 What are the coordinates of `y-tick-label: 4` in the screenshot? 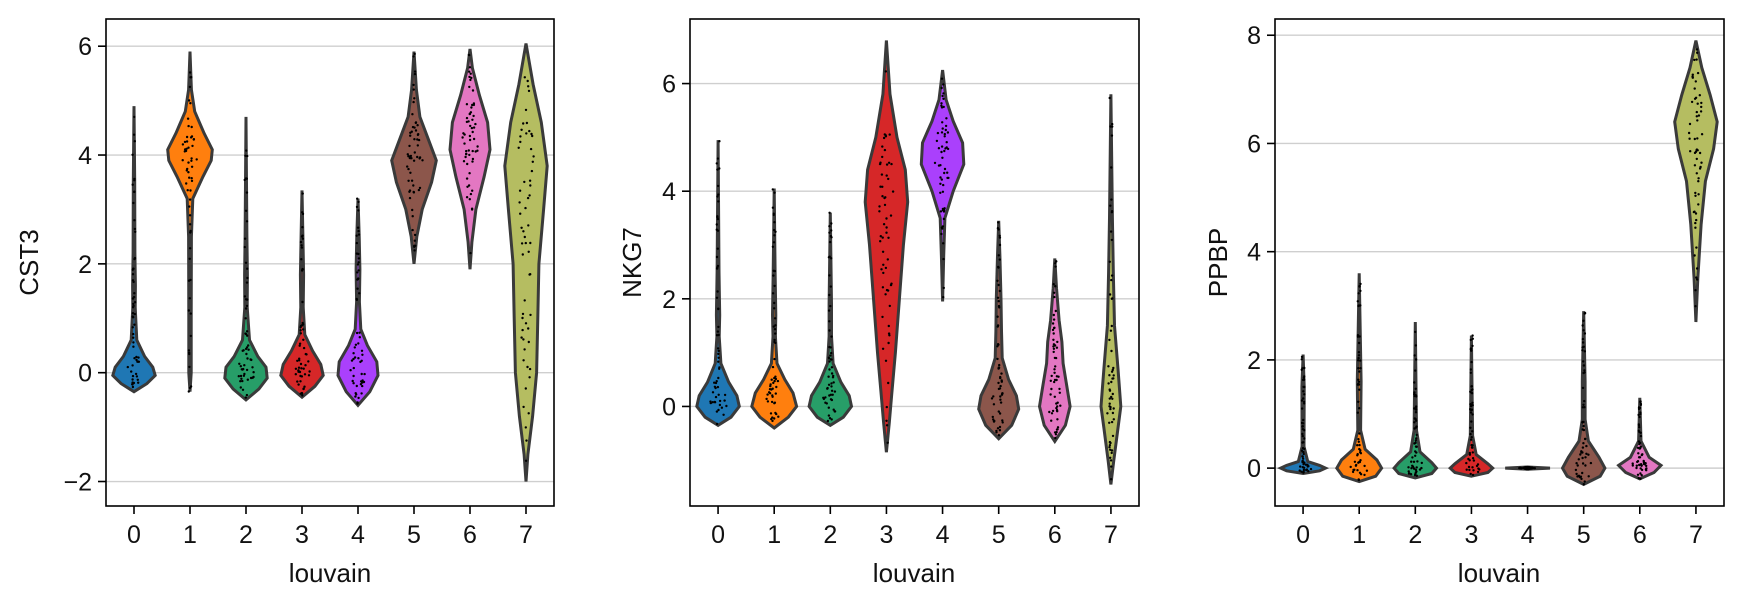 It's located at (669, 192).